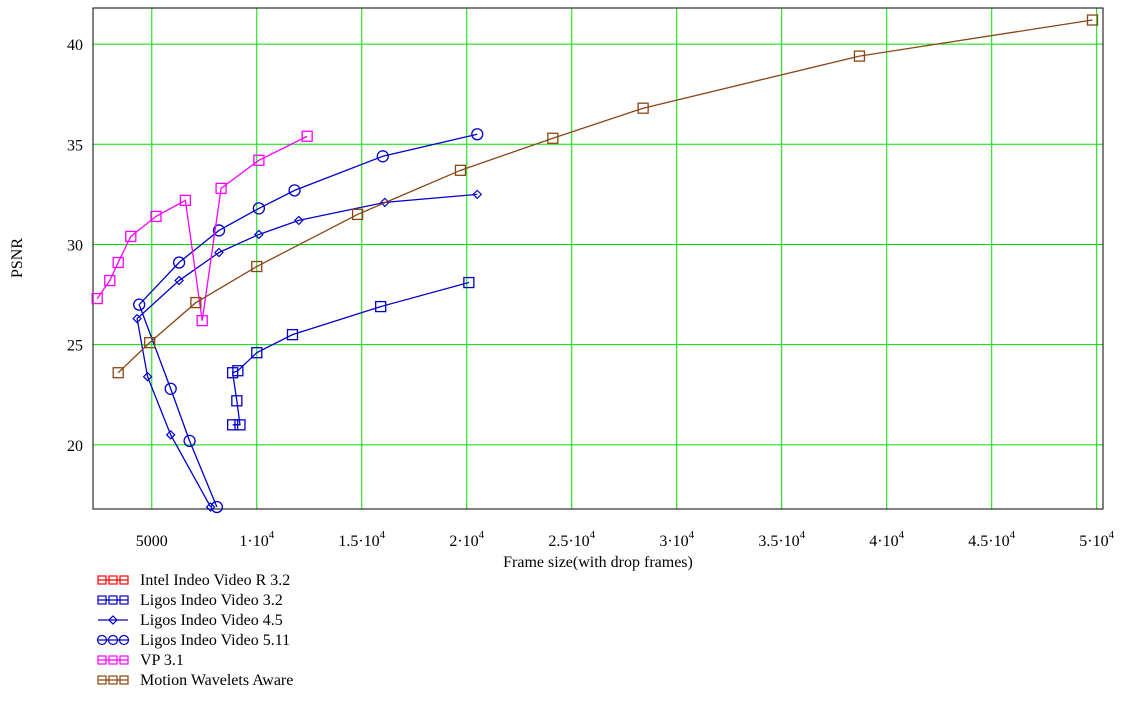 The image size is (1127, 725). I want to click on legend-item: Ligos Indeo Video 5.11, so click(193, 640).